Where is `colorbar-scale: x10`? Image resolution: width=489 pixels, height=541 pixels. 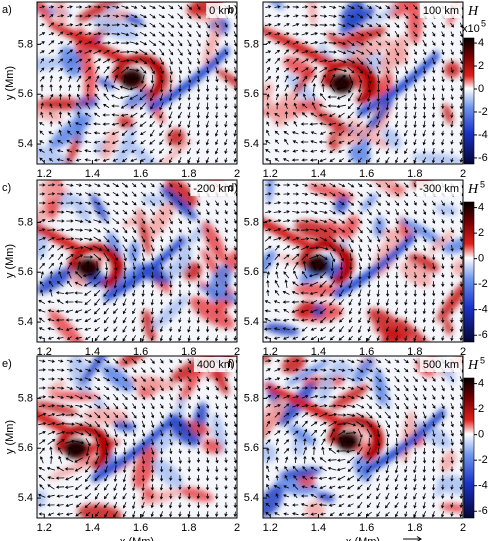
colorbar-scale: x10 is located at coordinates (471, 29).